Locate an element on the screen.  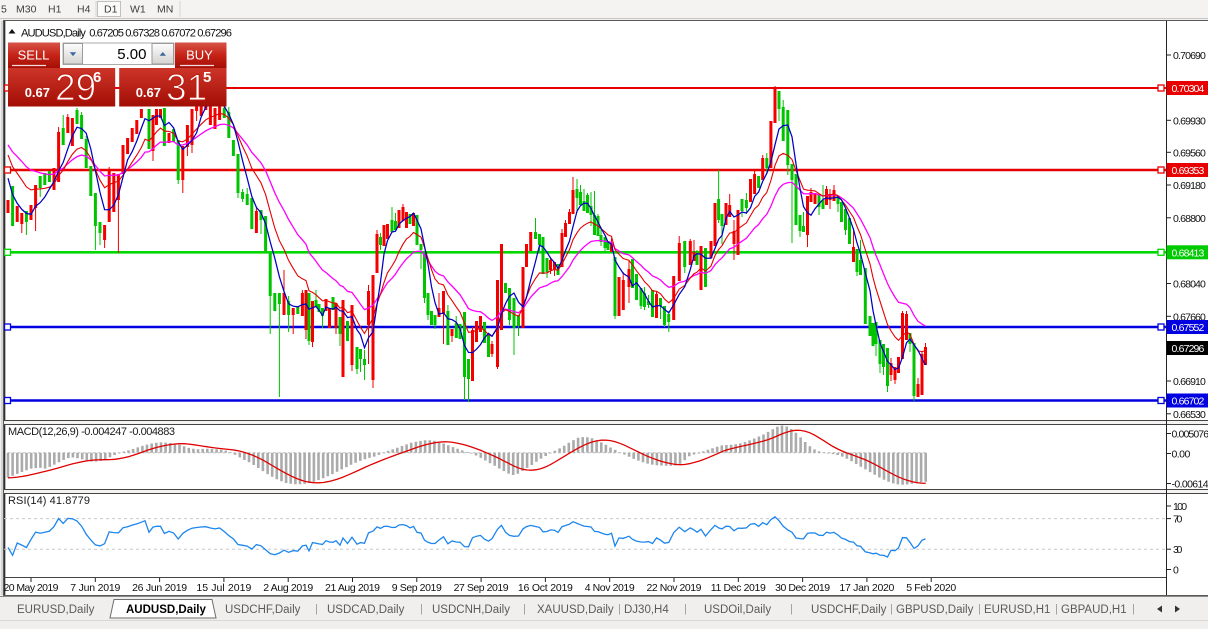
svg-text: 0.005076 is located at coordinates (1190, 435).